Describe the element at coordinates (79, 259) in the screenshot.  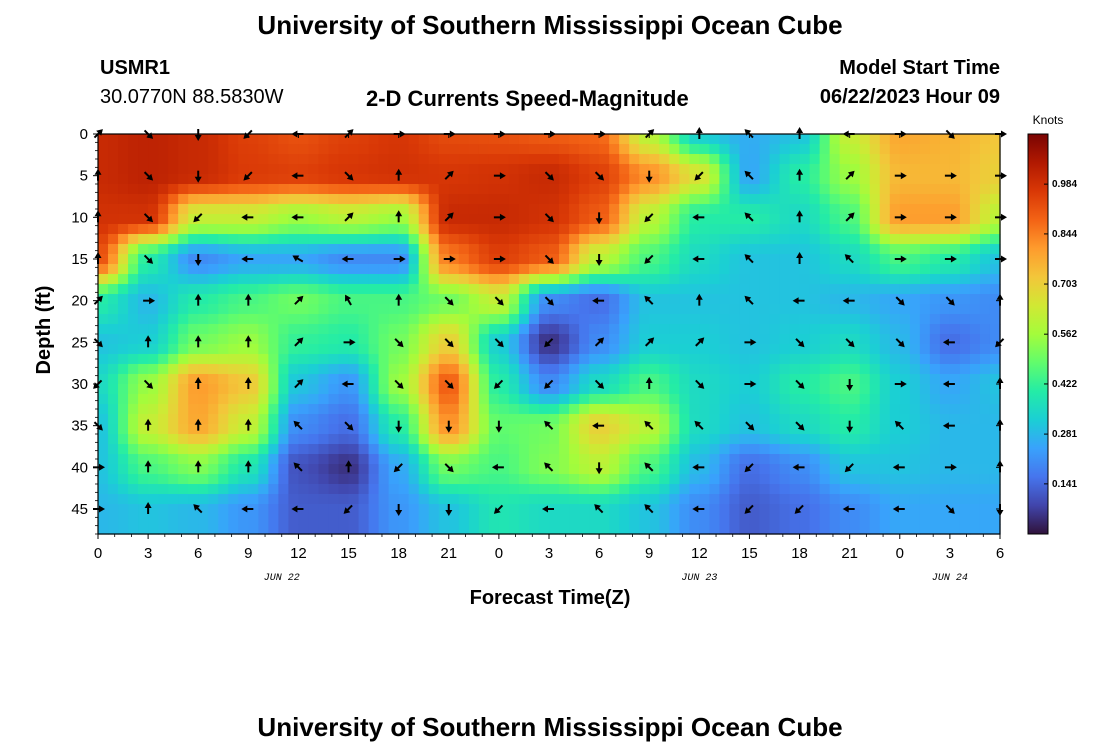
I see `y-tick-label: 15` at that location.